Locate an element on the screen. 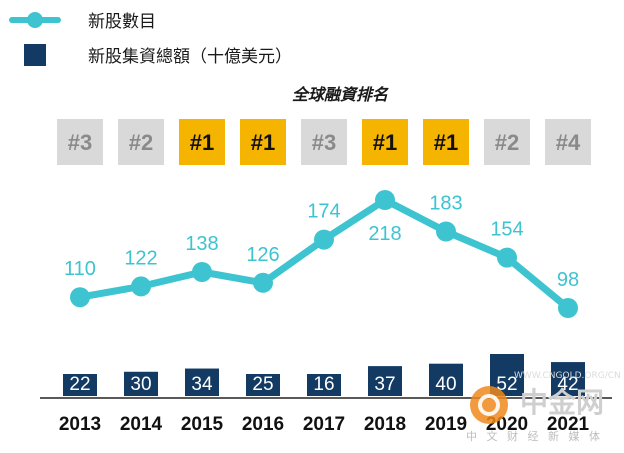 This screenshot has width=624, height=453. bar-data-label: 40 is located at coordinates (445, 384).